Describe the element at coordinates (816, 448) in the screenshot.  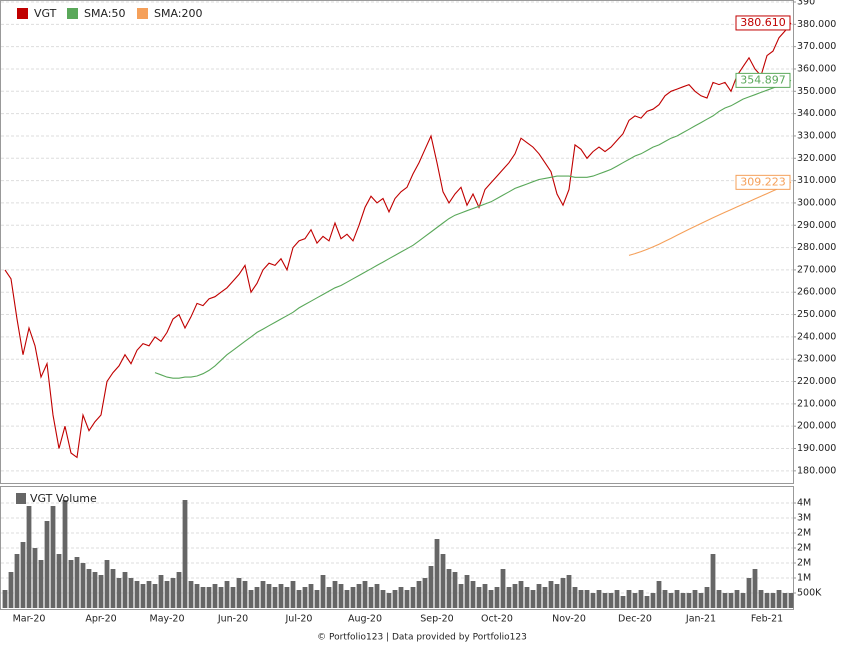
I see `y-tick-label: 190.000` at that location.